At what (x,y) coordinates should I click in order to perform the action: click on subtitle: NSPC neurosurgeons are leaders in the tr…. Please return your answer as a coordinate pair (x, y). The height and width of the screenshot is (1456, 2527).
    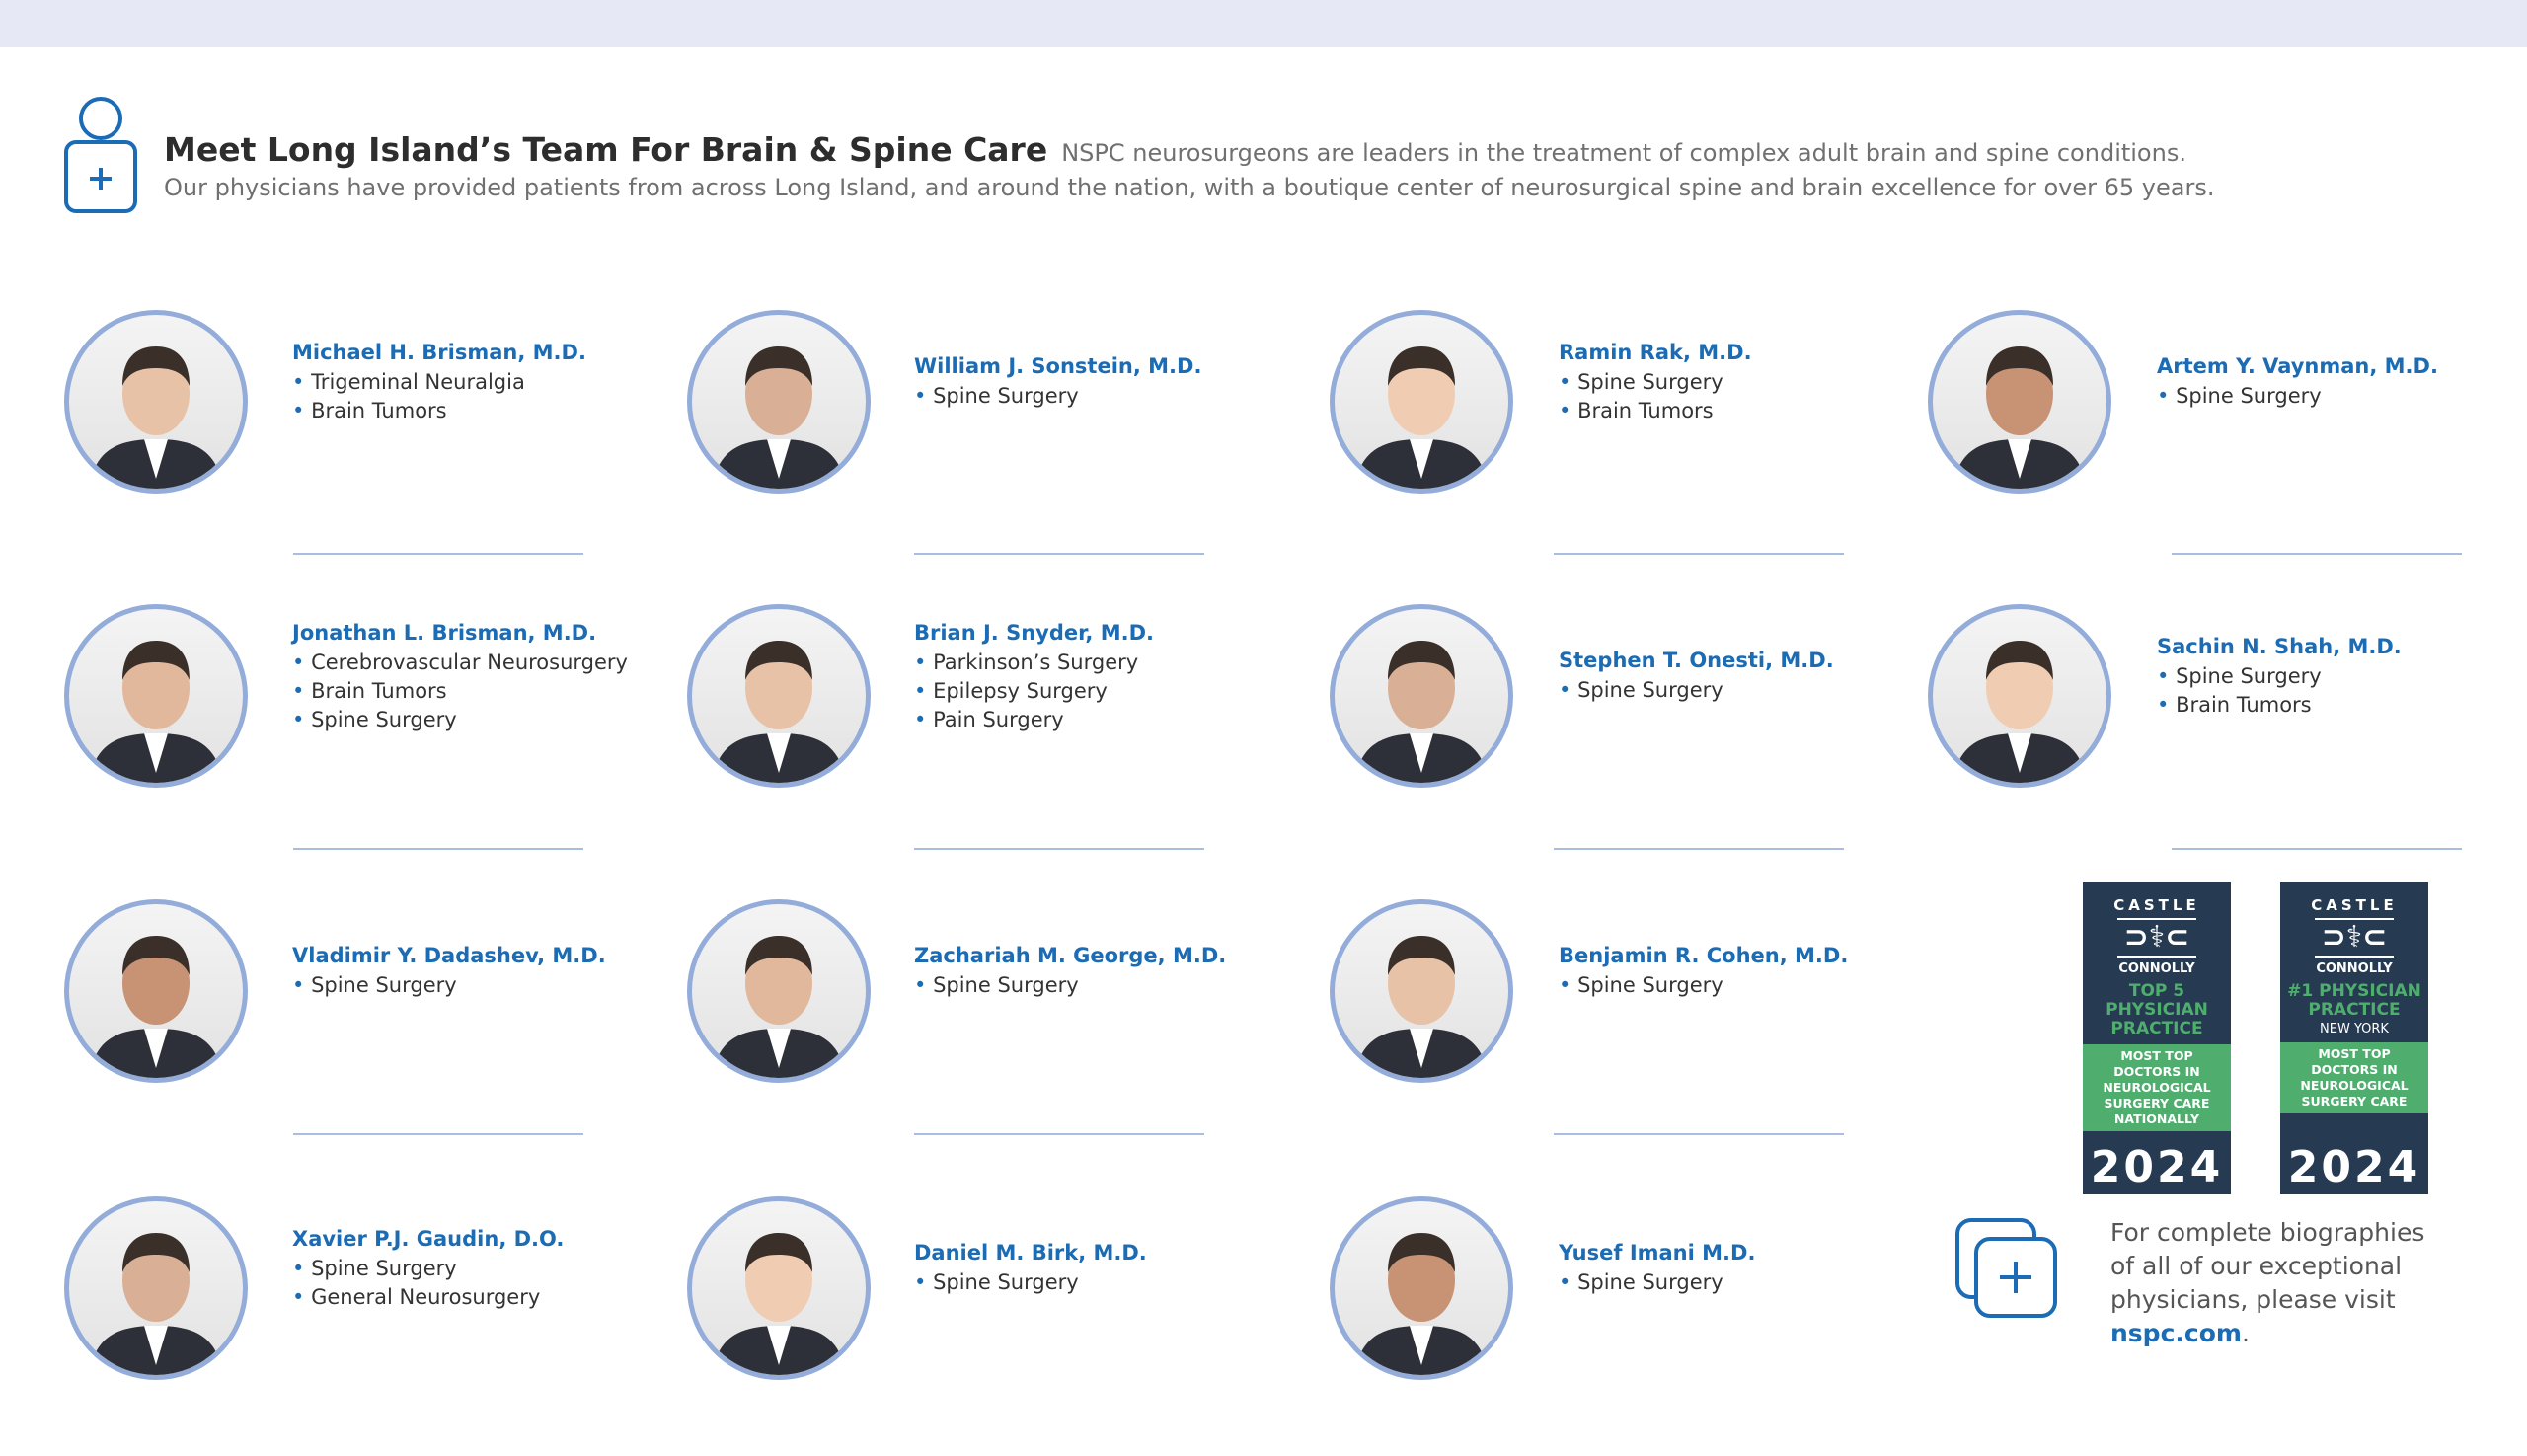
    Looking at the image, I should click on (1623, 153).